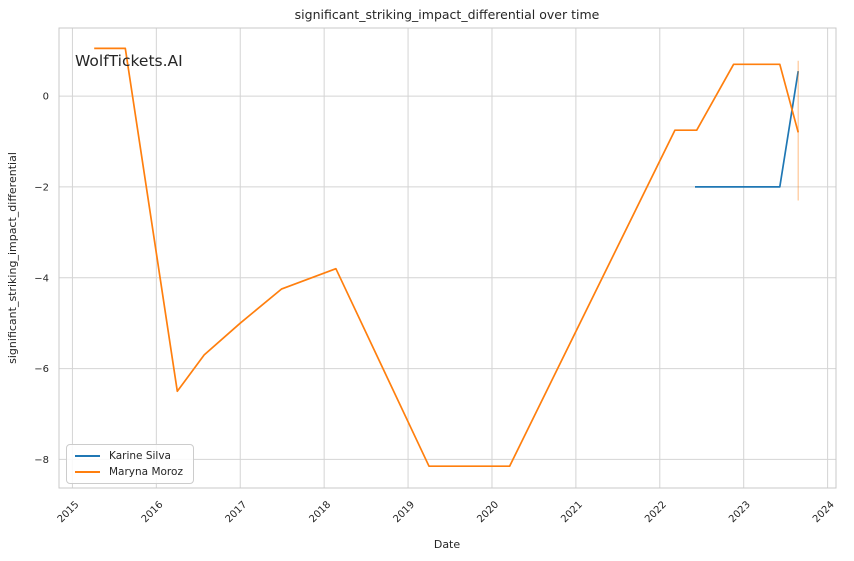 The image size is (854, 561). What do you see at coordinates (12, 258) in the screenshot?
I see `y-axis-label: significant_striking_impact_differential` at bounding box center [12, 258].